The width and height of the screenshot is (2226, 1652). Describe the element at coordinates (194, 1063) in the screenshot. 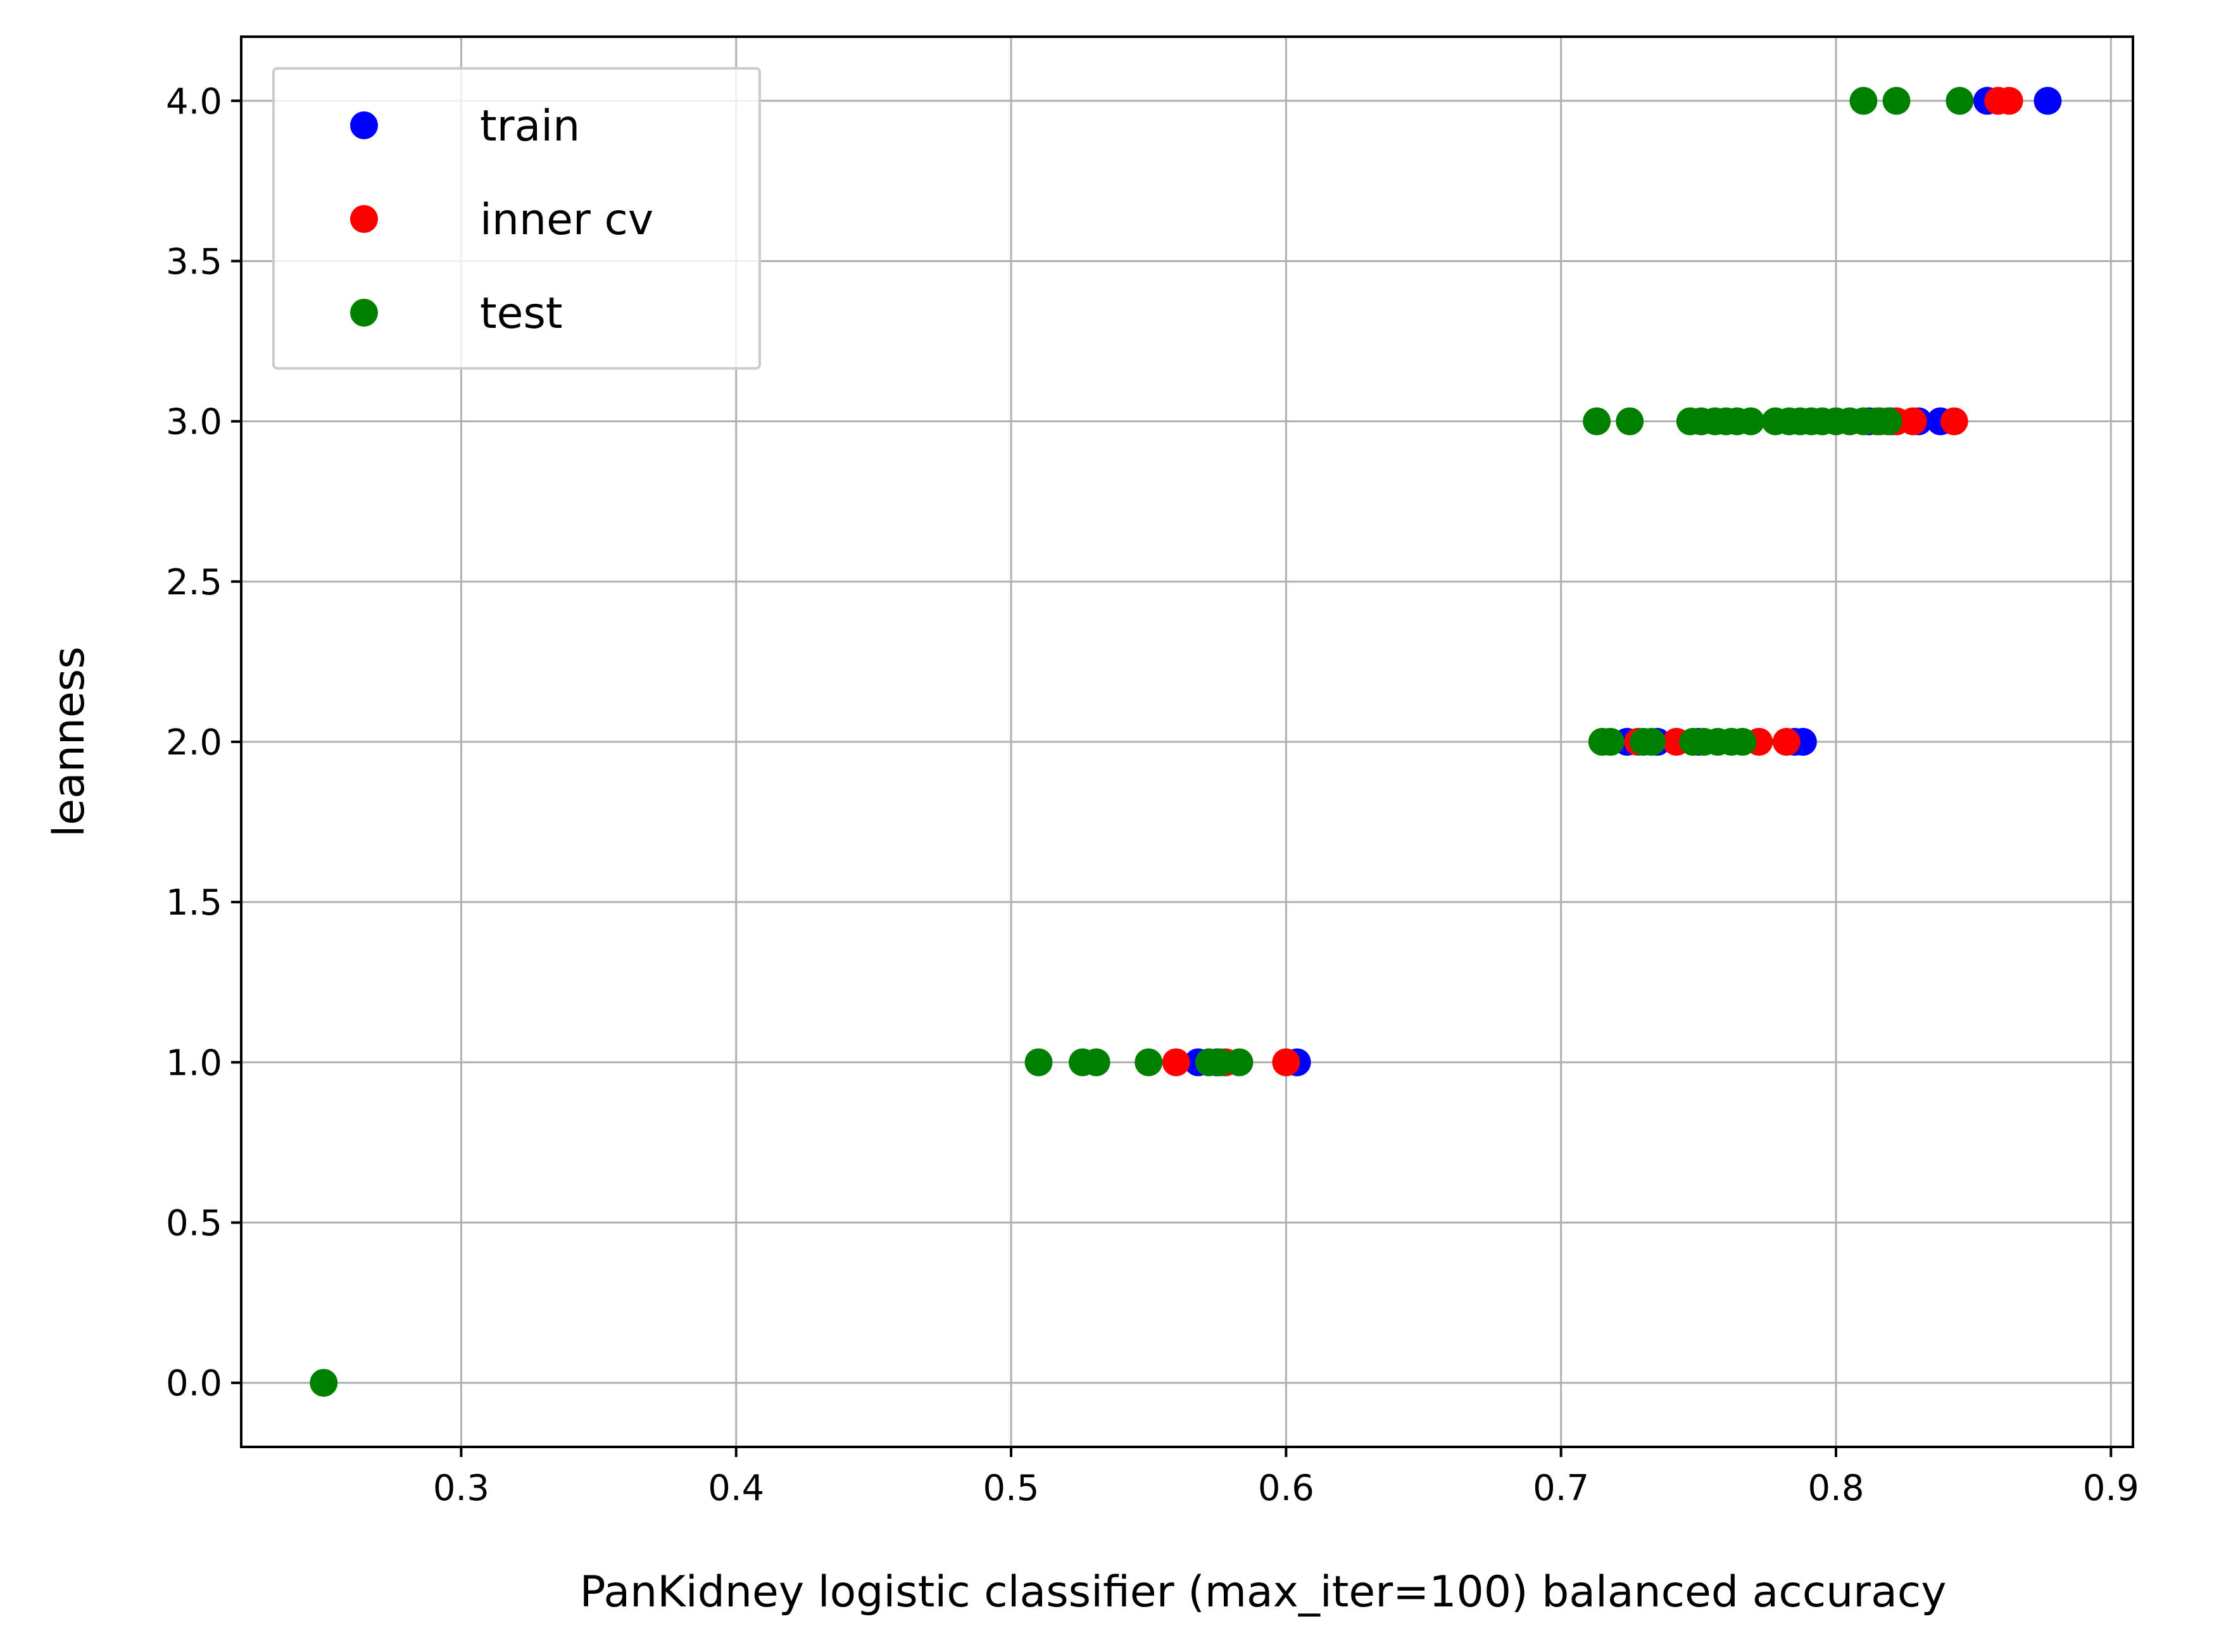

I see `y-tick-label: 1.0` at that location.